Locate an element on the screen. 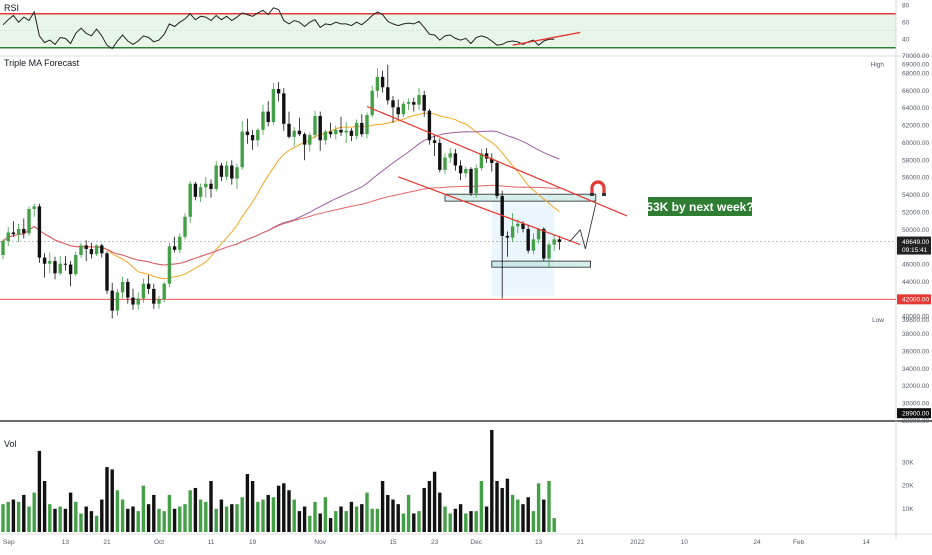 The width and height of the screenshot is (932, 555). forecast-path-line is located at coordinates (583, 226).